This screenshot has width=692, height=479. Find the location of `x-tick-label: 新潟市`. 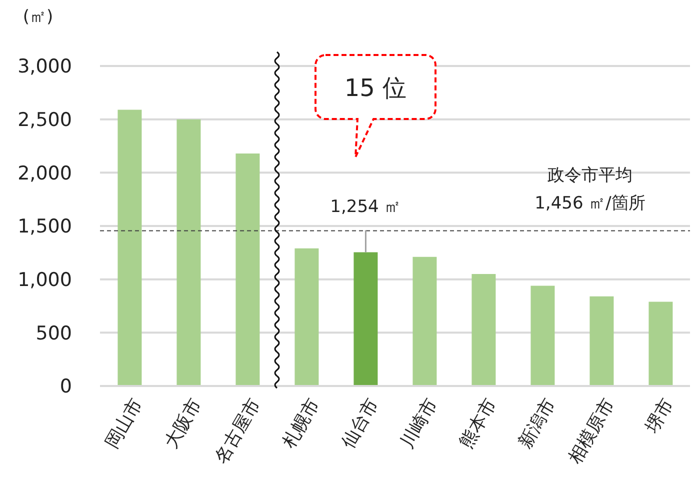

x-tick-label: 新潟市 is located at coordinates (537, 423).